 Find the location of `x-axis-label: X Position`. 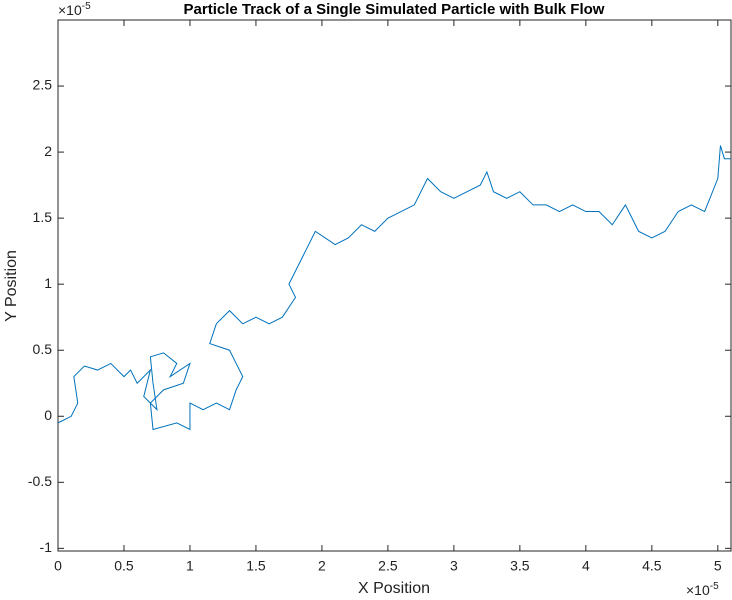

x-axis-label: X Position is located at coordinates (394, 588).